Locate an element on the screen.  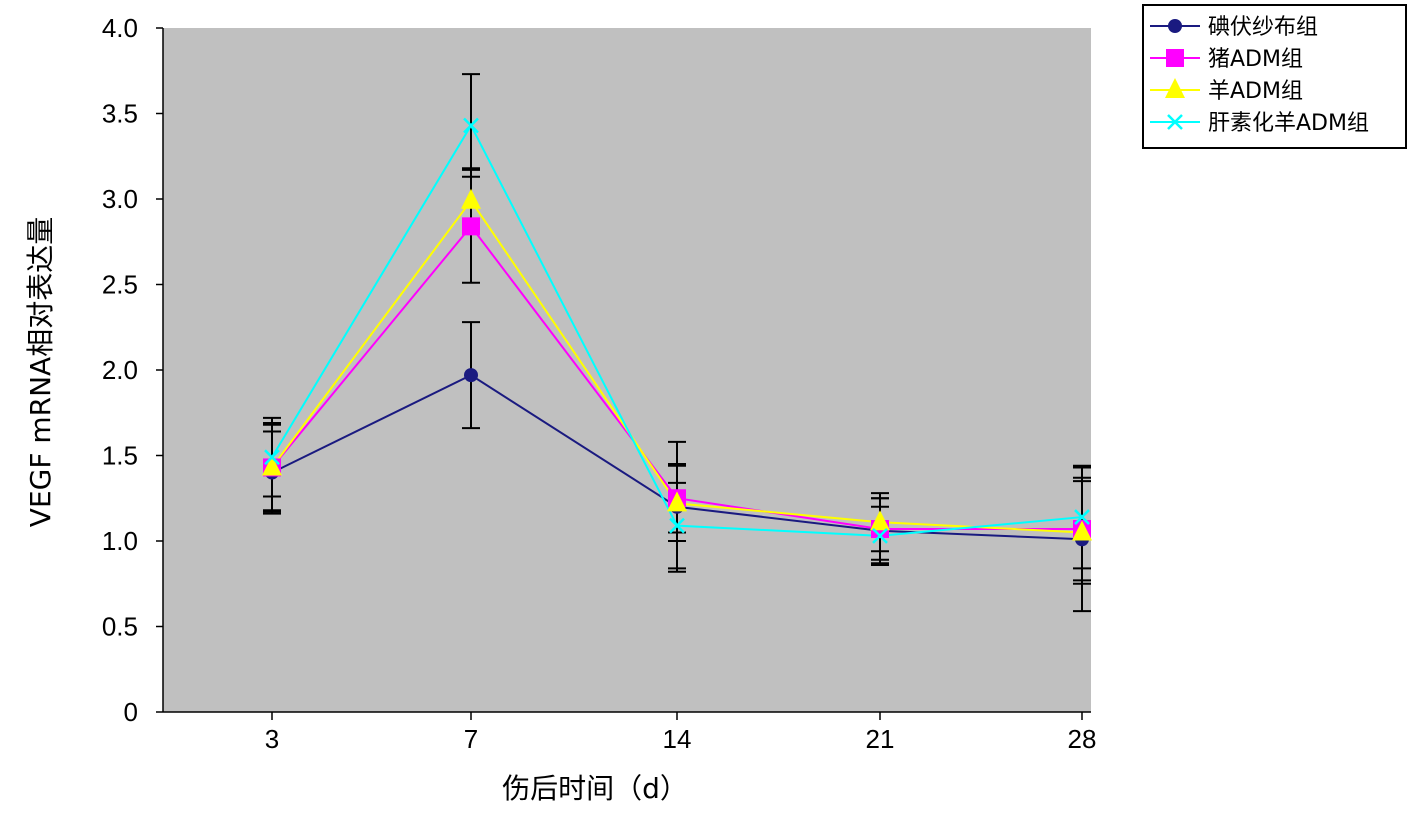
legend-label: 猪ADM组 is located at coordinates (1255, 59).